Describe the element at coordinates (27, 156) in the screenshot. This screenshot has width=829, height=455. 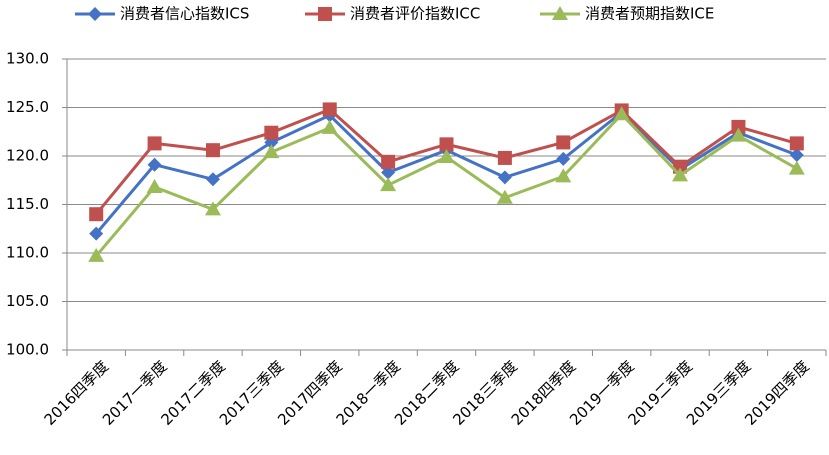
I see `y-tick-label: 120.0` at that location.